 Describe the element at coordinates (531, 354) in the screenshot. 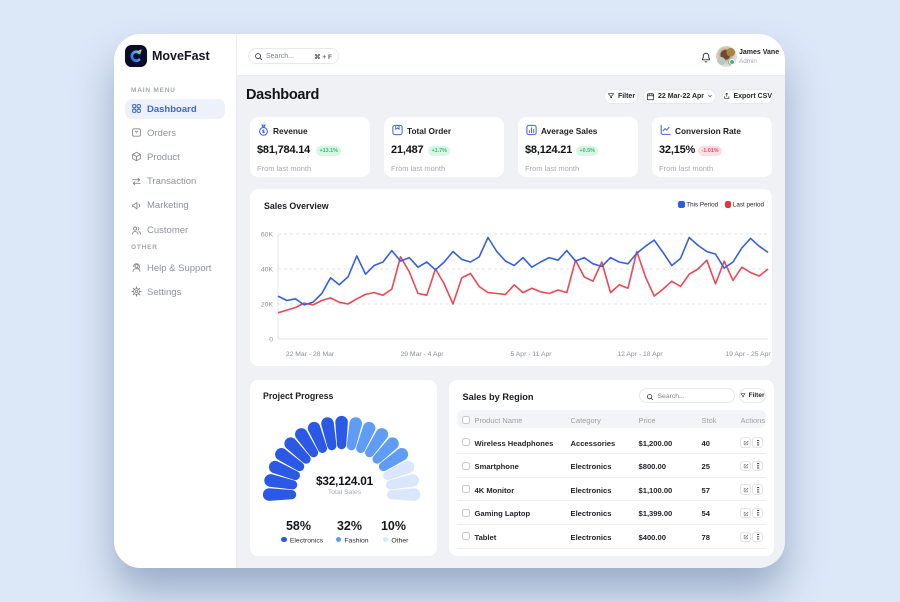

I see `svg-text: 5 Apr - 11 Apr` at that location.